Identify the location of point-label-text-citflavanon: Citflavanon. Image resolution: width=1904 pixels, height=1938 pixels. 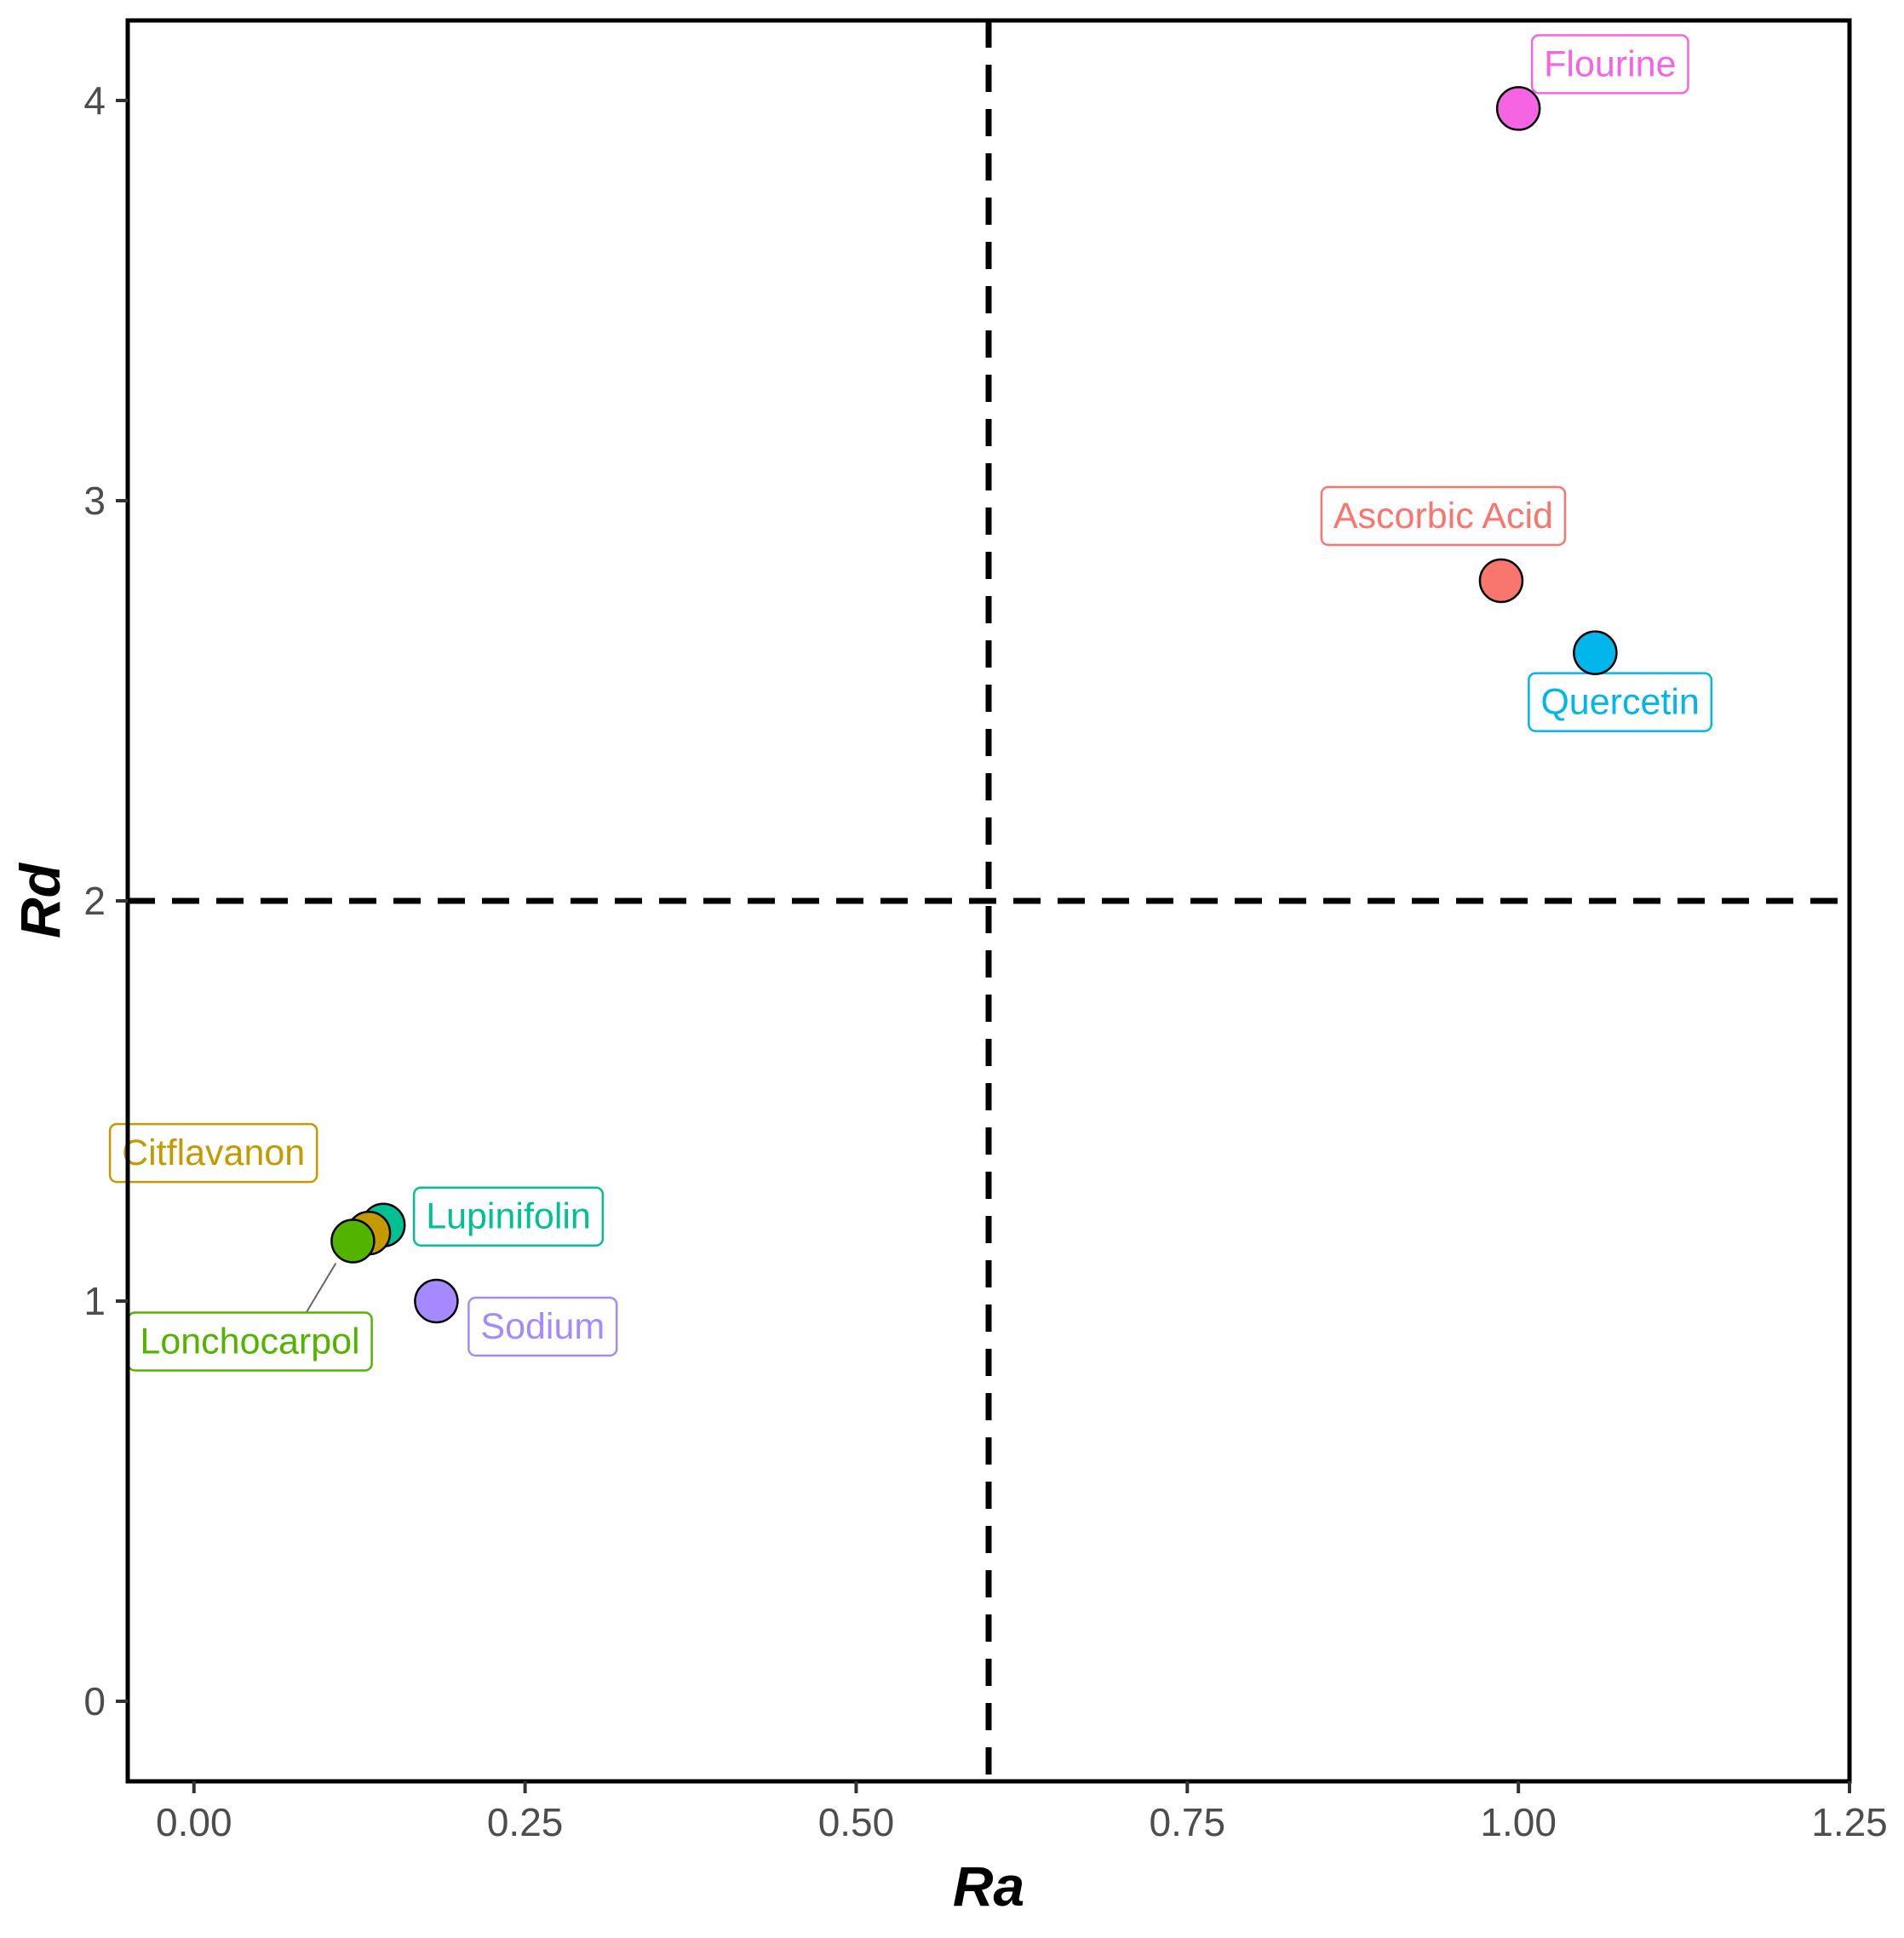
(214, 1152).